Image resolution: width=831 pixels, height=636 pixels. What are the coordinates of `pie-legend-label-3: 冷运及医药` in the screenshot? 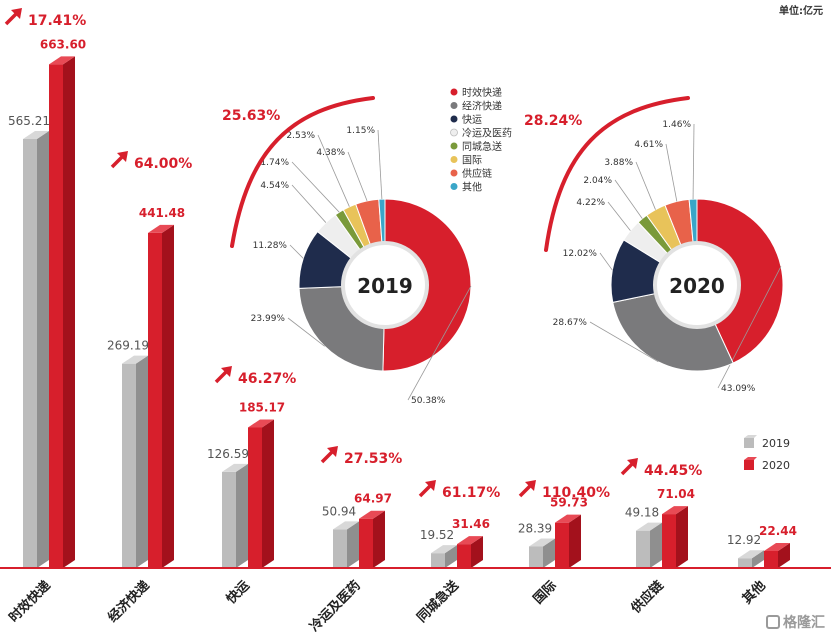 It's located at (487, 133).